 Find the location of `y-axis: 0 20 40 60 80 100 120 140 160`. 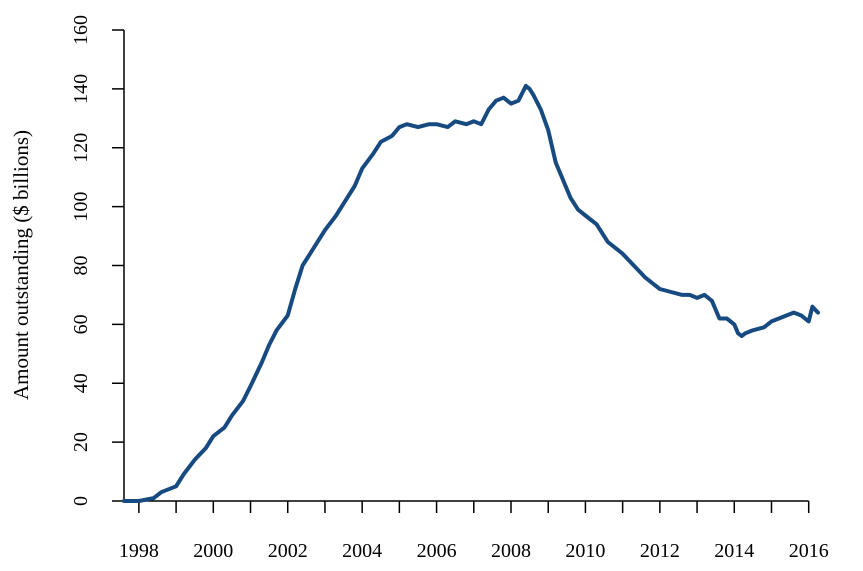

y-axis: 0 20 40 60 80 100 120 140 160 is located at coordinates (97, 260).